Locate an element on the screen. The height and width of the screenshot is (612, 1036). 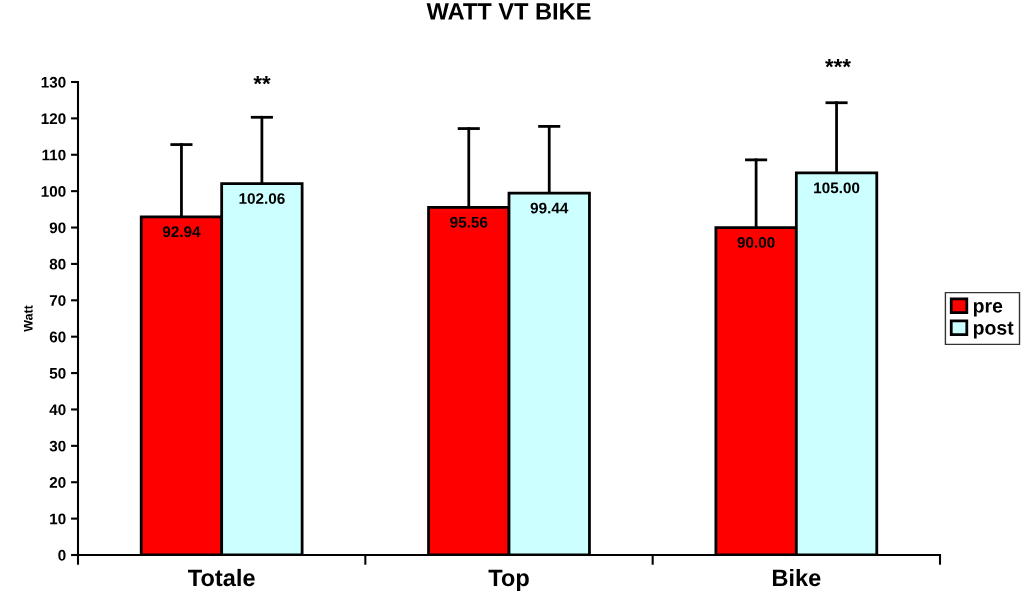
y-tick-label: 60 is located at coordinates (57, 337).